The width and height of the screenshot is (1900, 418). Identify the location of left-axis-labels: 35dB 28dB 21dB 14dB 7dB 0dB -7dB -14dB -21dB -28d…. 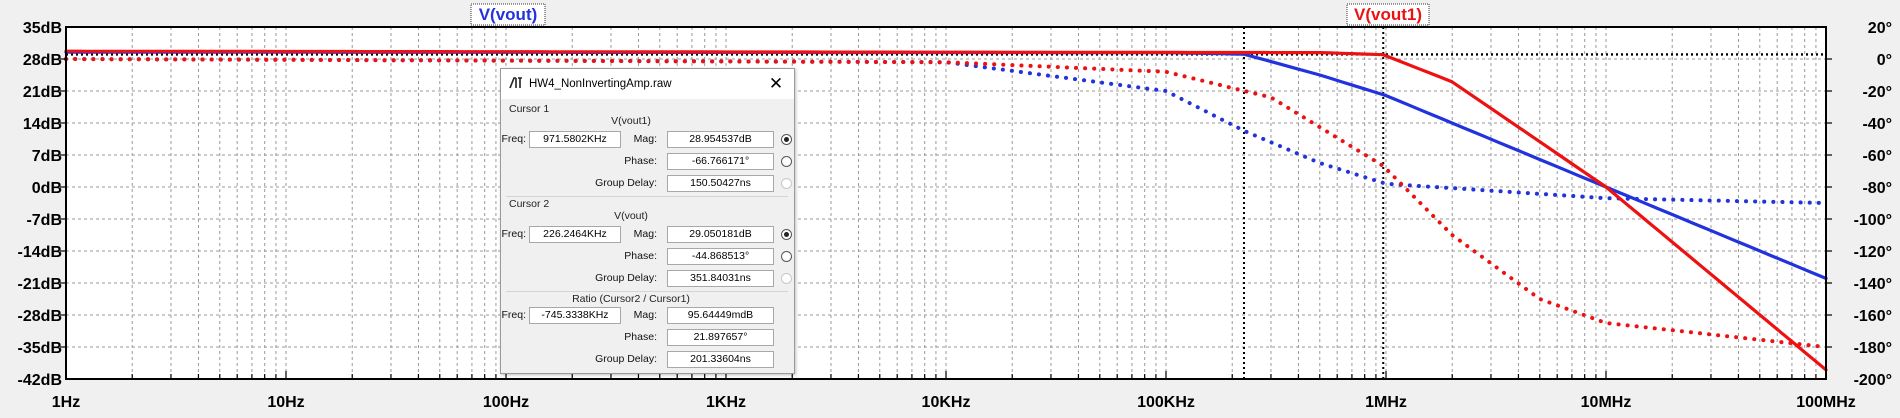
(40, 204).